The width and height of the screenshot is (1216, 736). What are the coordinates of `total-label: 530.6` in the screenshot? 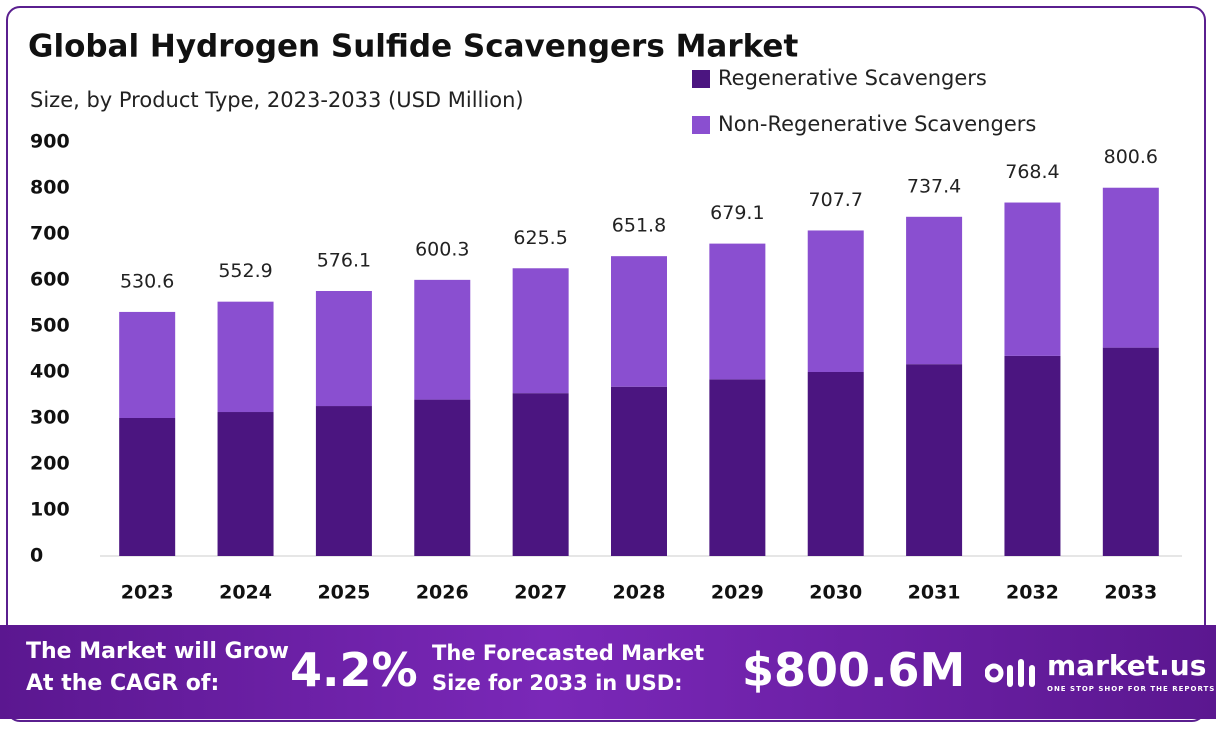 It's located at (147, 281).